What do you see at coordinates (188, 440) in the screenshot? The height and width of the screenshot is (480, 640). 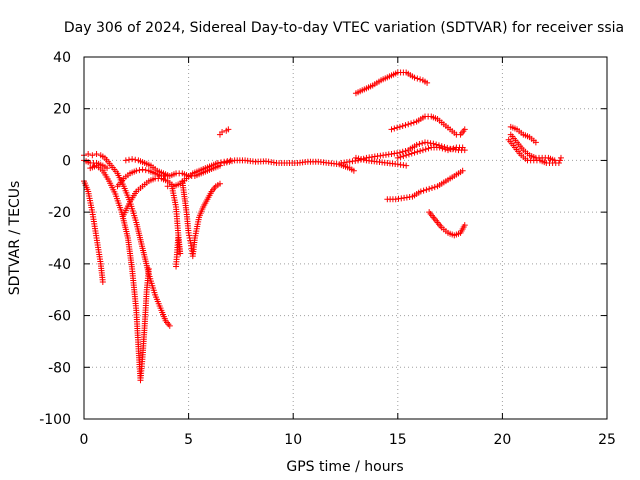 I see `x-tick-label: 5` at bounding box center [188, 440].